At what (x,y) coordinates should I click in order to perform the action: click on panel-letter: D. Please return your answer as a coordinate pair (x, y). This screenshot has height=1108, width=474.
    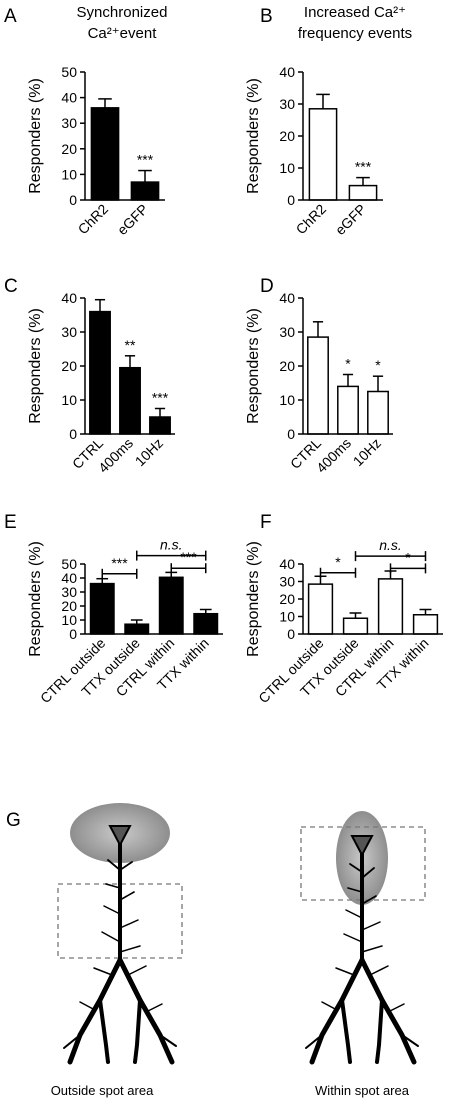
    Looking at the image, I should click on (267, 286).